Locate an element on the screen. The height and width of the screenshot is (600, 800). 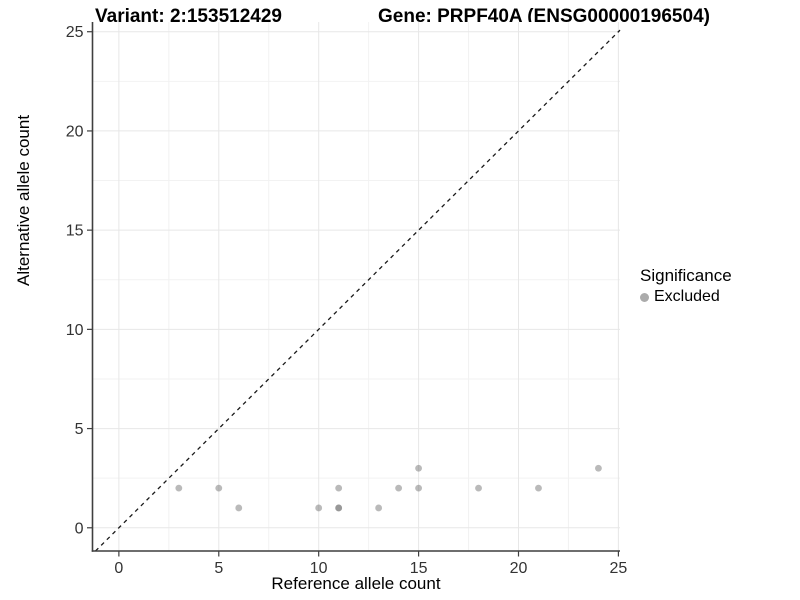
x-axis-title: Reference allele count is located at coordinates (356, 583).